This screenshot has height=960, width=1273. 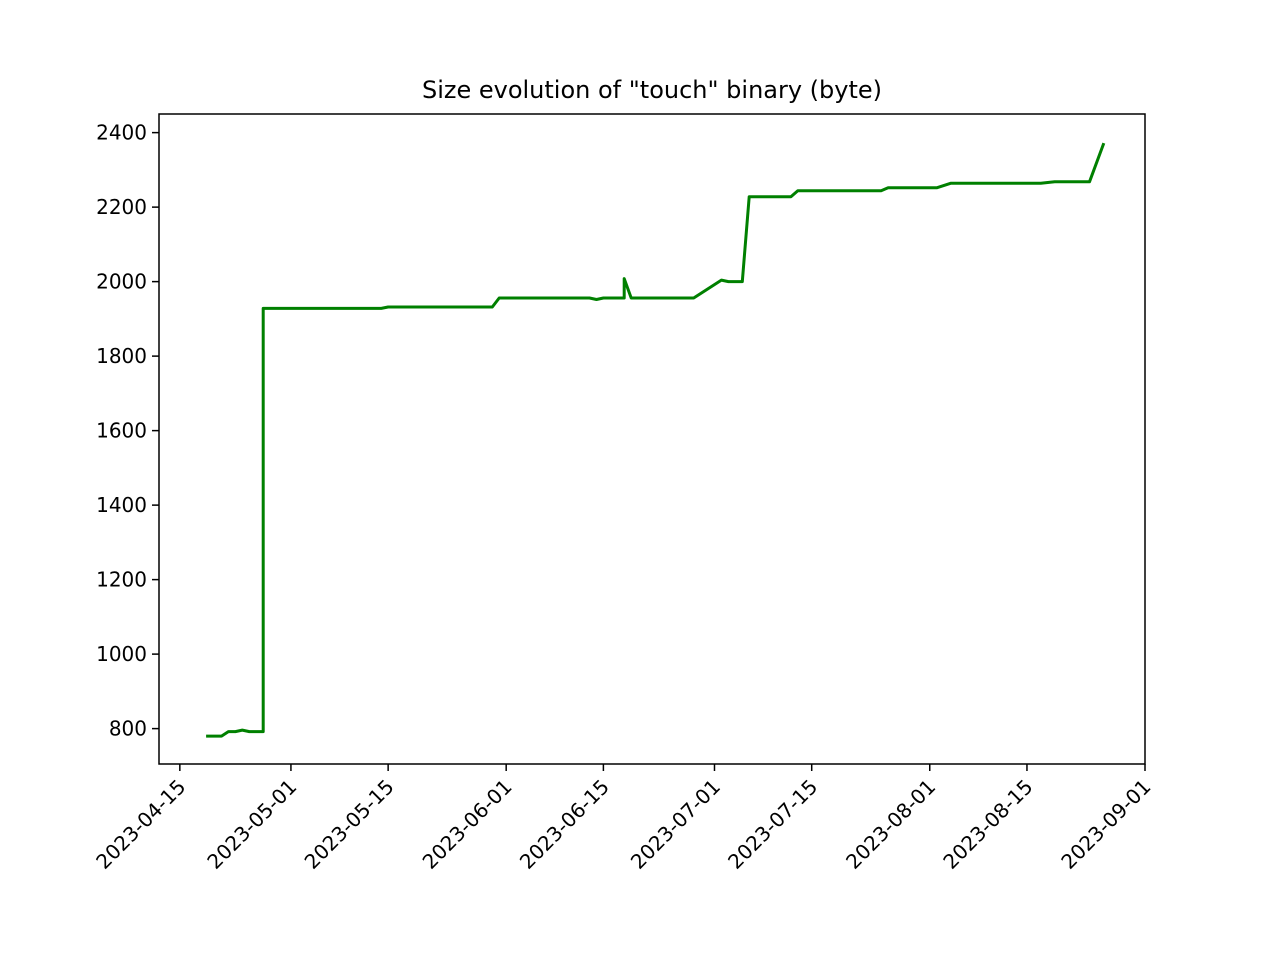 I want to click on y-tick-label: 1000, so click(x=121, y=654).